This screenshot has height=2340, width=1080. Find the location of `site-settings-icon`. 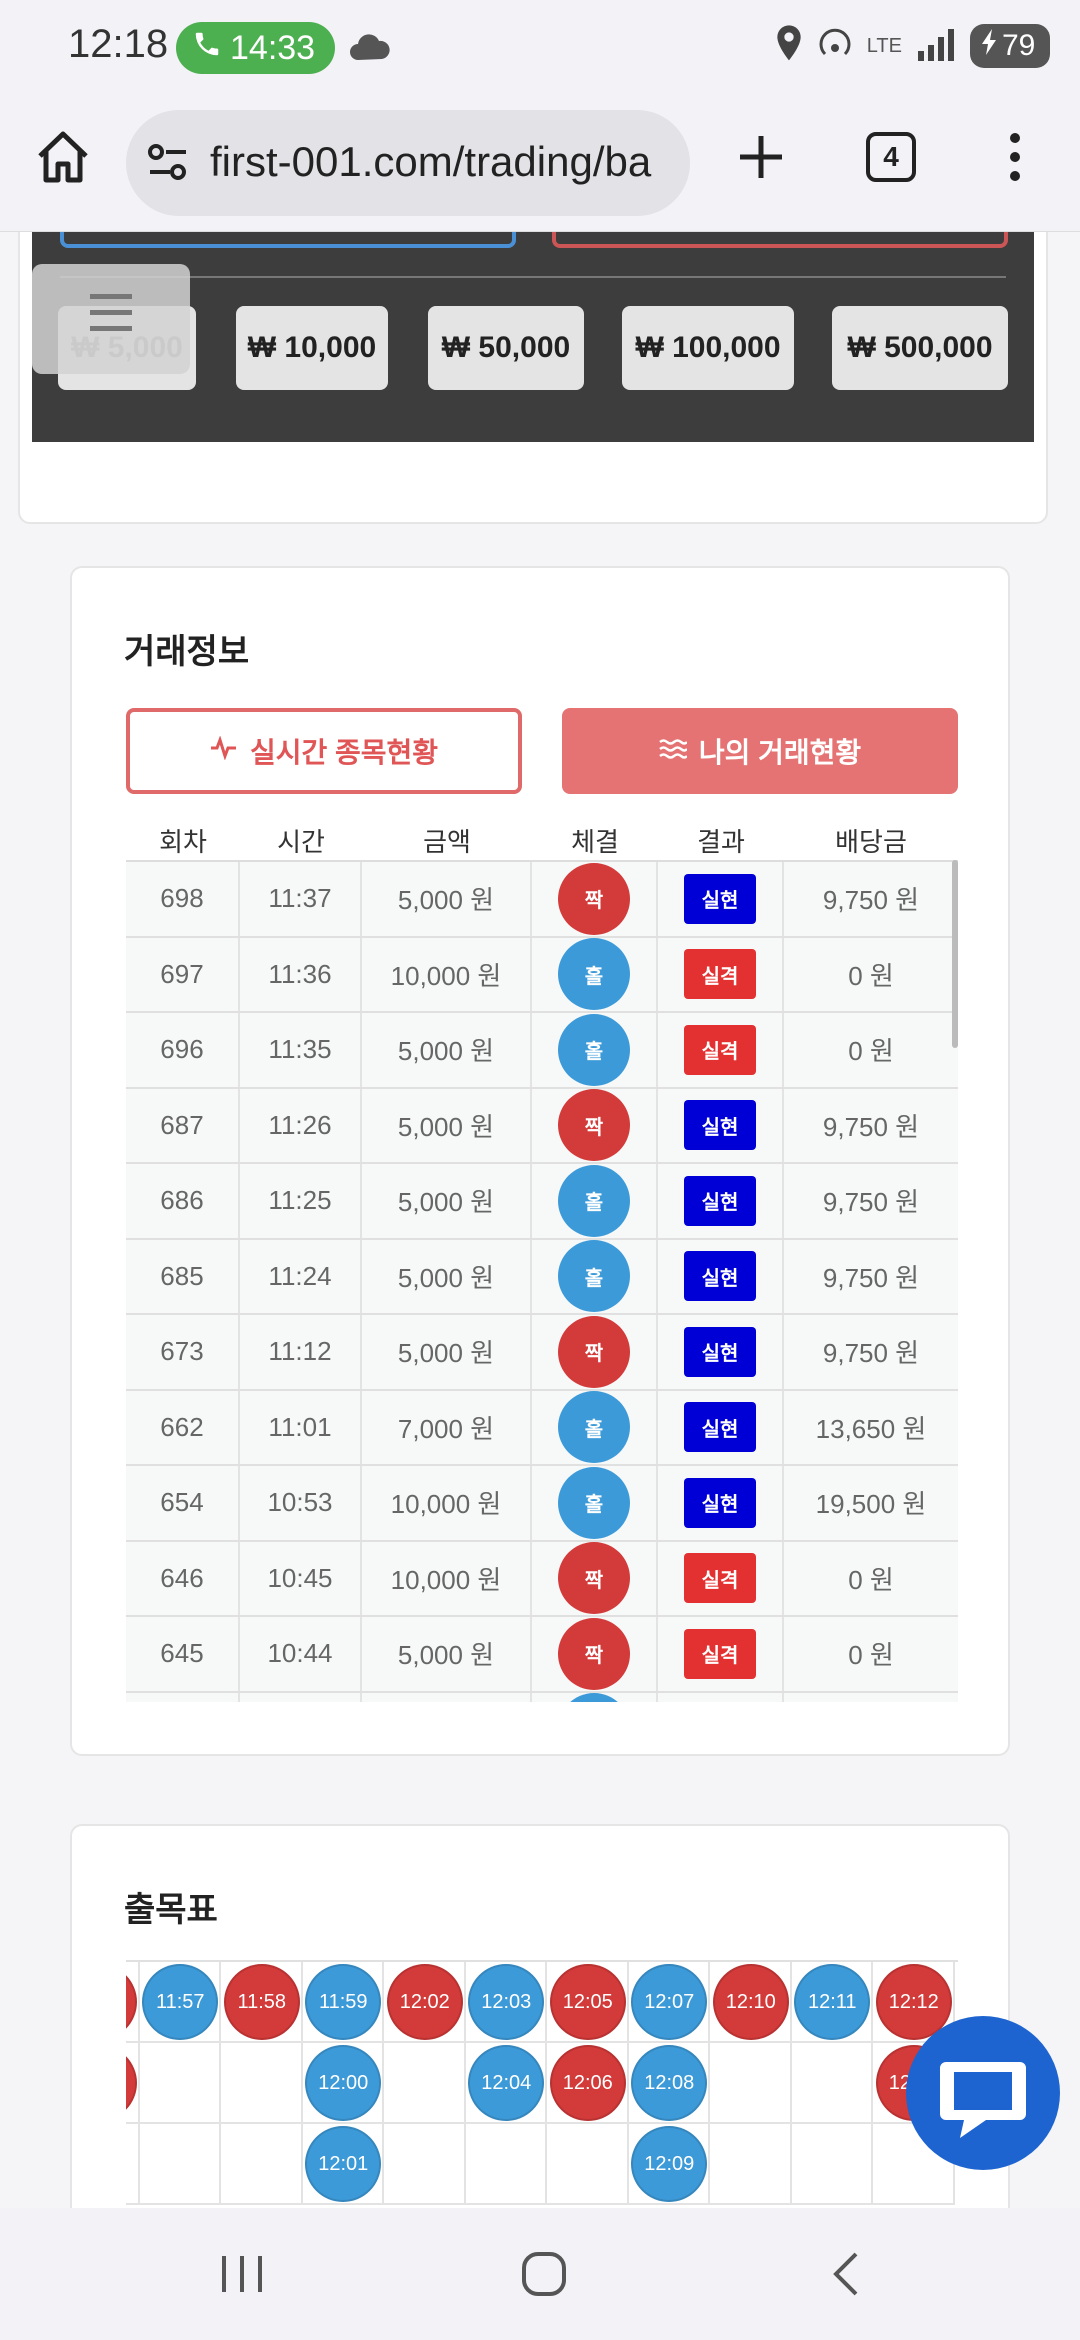

site-settings-icon is located at coordinates (168, 164).